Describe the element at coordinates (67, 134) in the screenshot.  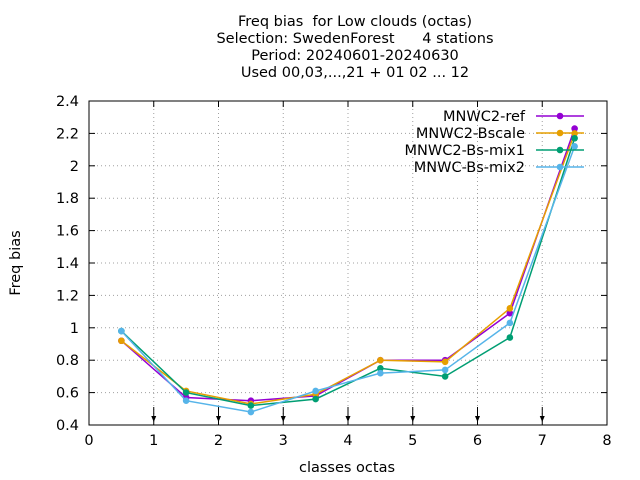
I see `y-tick-label: 2.2` at that location.